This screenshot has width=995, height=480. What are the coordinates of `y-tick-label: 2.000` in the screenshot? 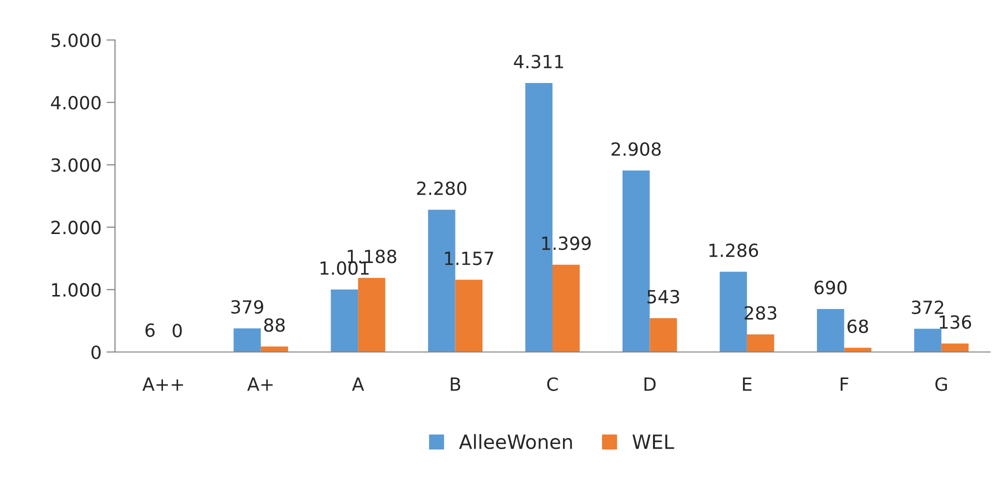 It's located at (76, 227).